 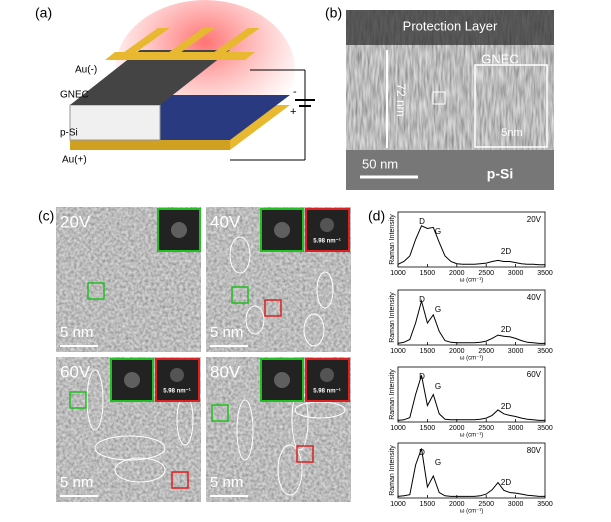 What do you see at coordinates (500, 174) in the screenshot?
I see `annotation: p-Si` at bounding box center [500, 174].